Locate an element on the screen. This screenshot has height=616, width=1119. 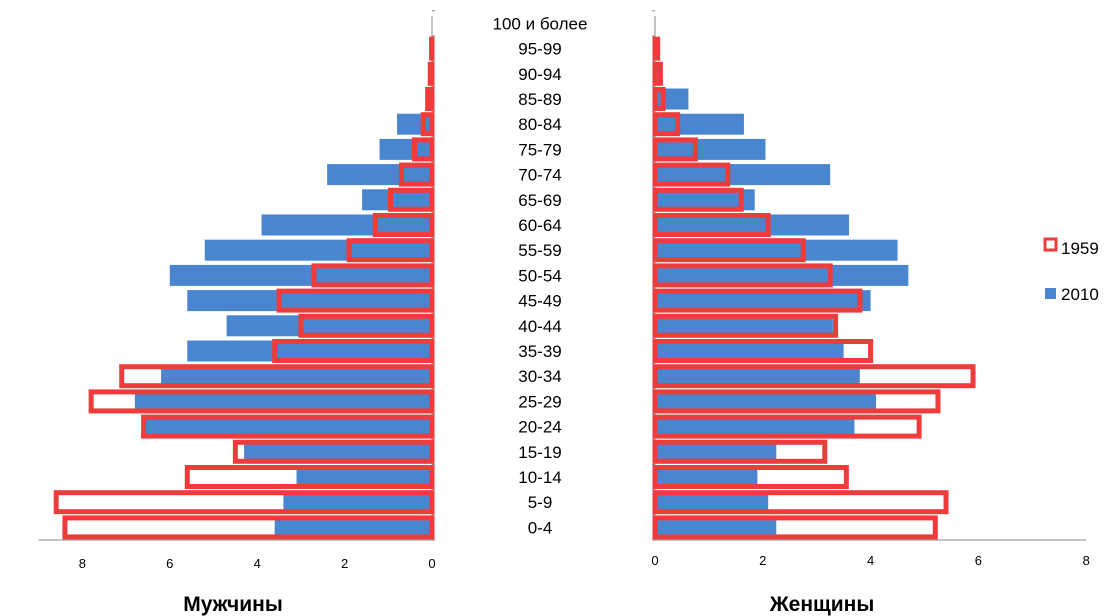
age-label: 65-69 is located at coordinates (539, 200).